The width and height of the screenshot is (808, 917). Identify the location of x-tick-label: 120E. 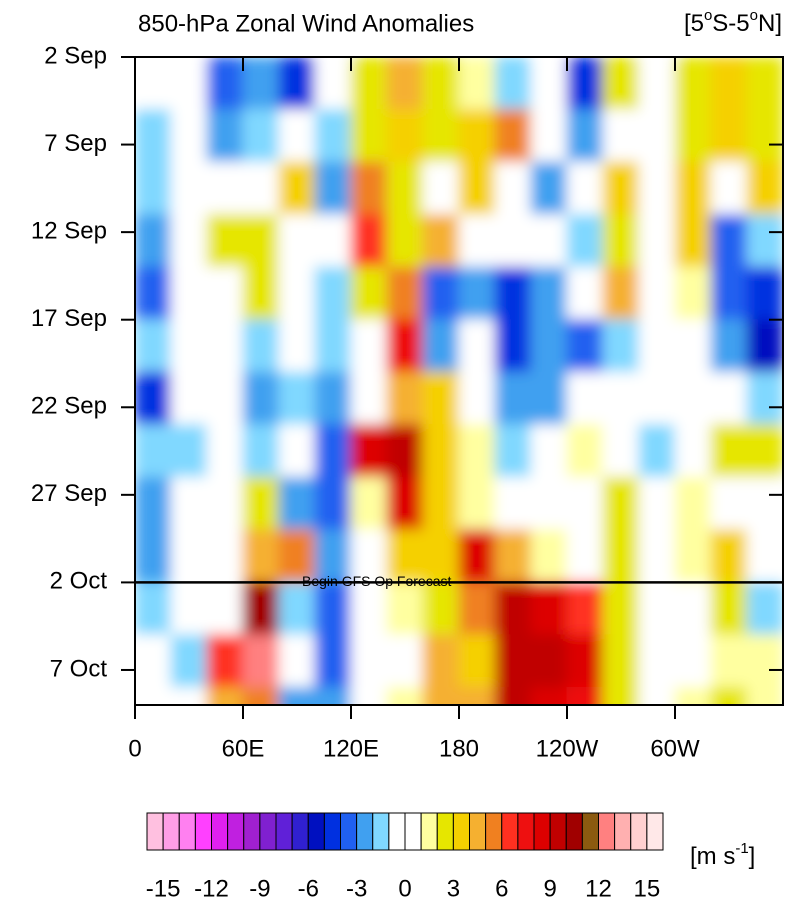
(351, 748).